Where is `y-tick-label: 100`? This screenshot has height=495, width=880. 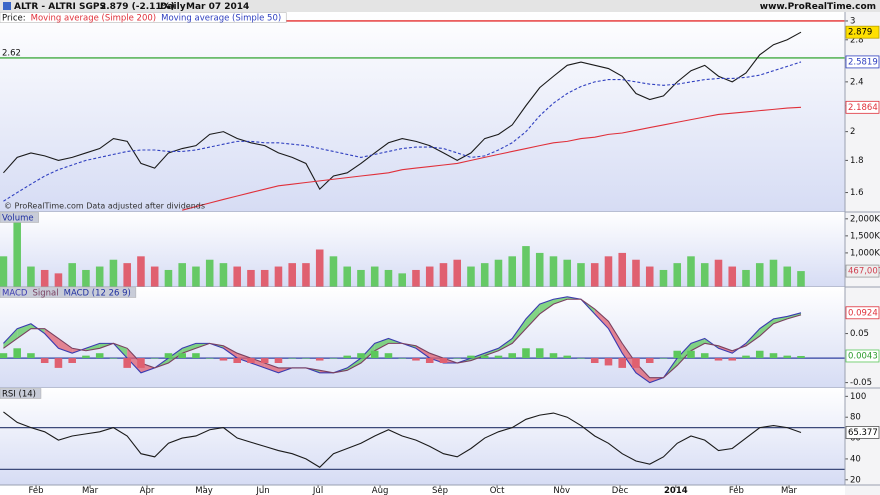 y-tick-label: 100 is located at coordinates (858, 397).